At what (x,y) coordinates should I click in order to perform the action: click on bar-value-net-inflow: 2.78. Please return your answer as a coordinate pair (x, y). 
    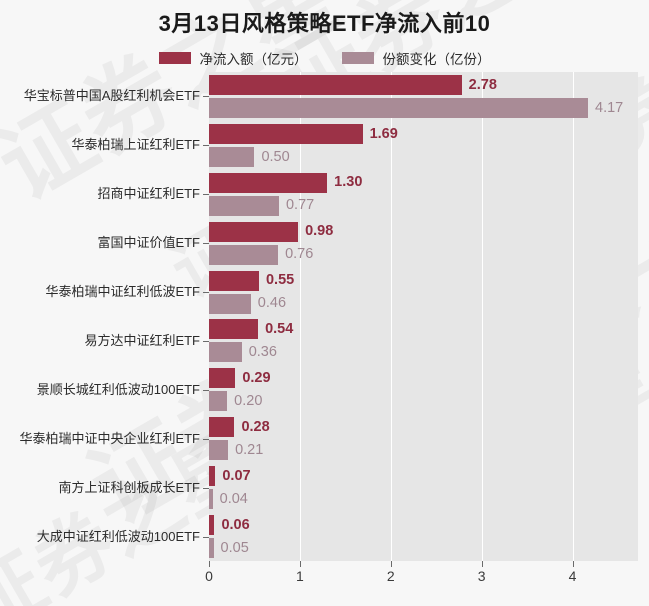
    Looking at the image, I should click on (482, 84).